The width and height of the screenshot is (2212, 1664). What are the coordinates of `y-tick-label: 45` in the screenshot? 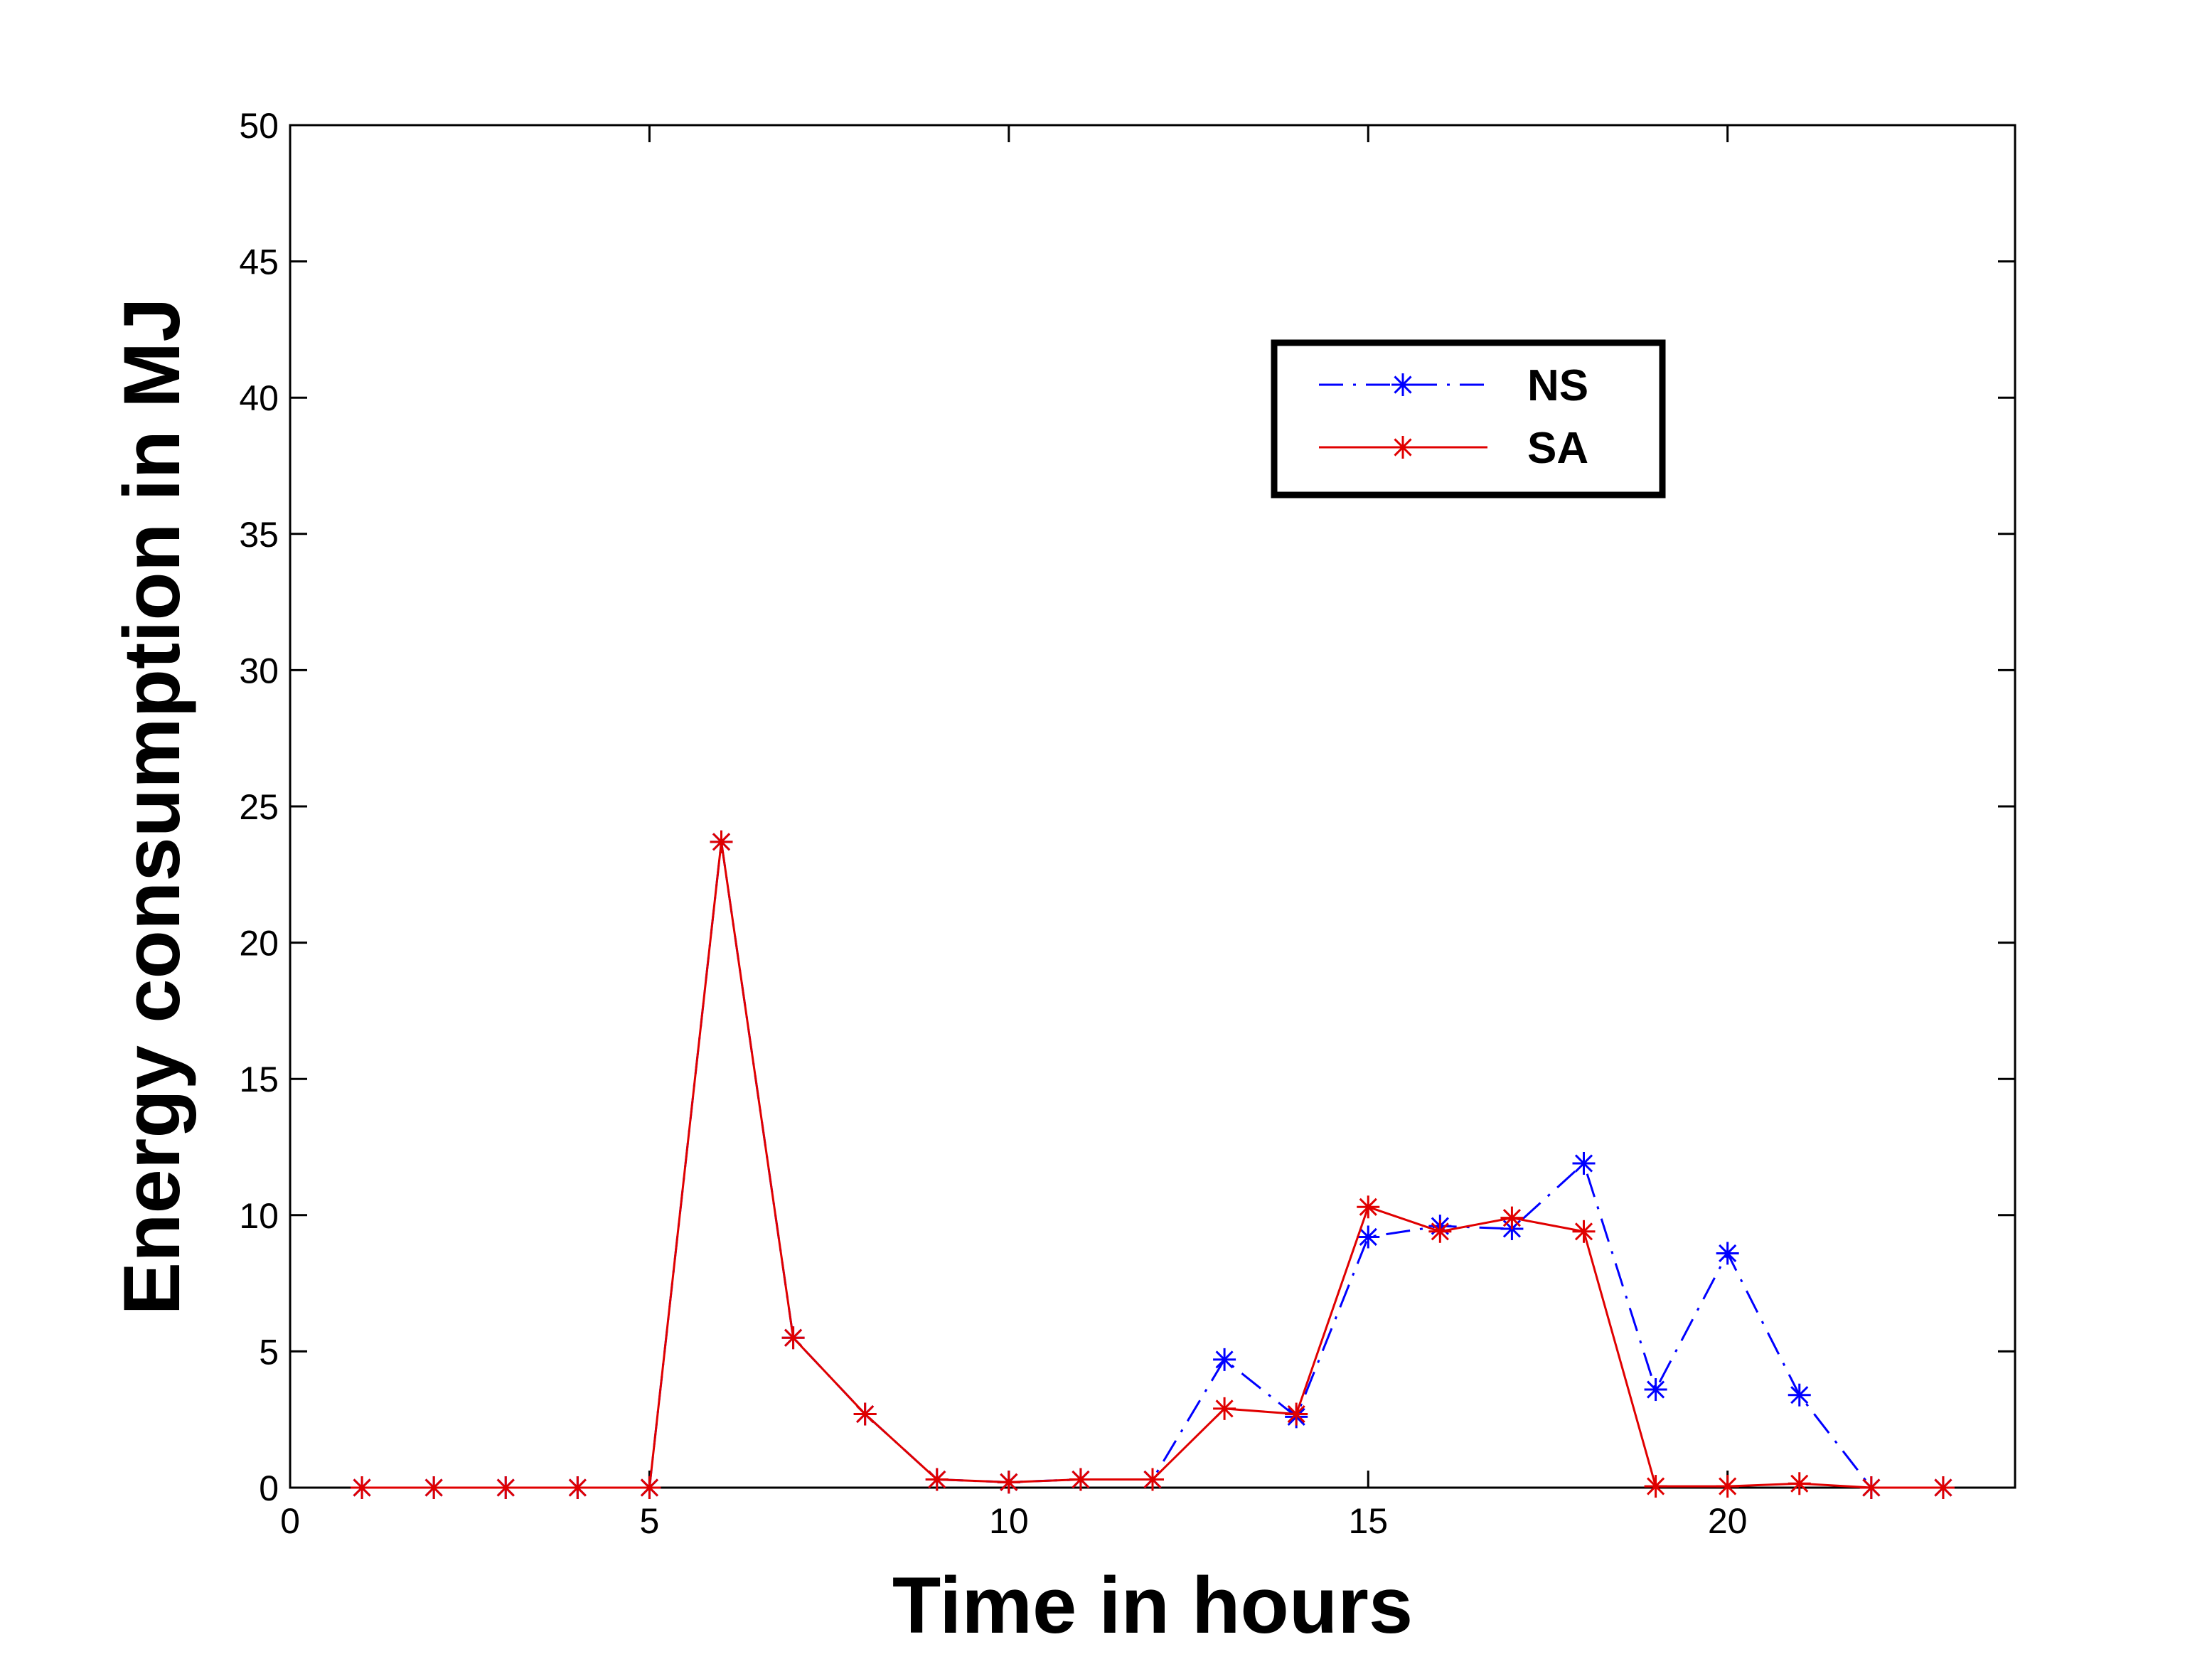 It's located at (259, 262).